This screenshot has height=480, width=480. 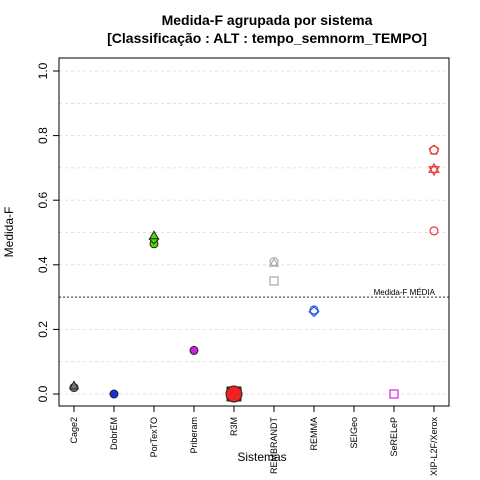 What do you see at coordinates (261, 457) in the screenshot?
I see `x-axis-label: Sistemas` at bounding box center [261, 457].